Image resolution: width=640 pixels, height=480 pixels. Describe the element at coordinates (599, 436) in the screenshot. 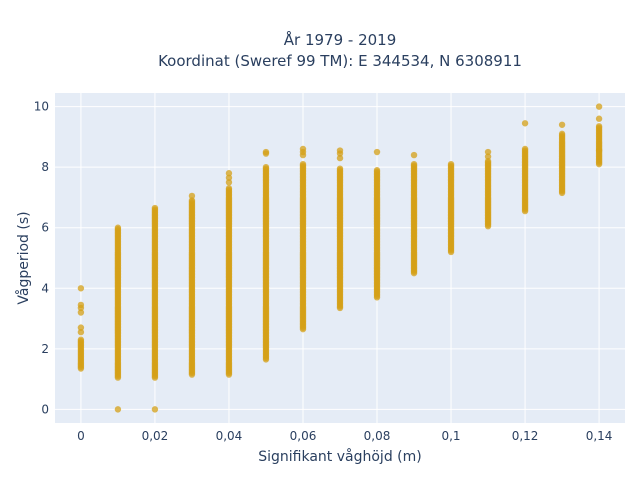

I see `x-tick-label: 0,14` at that location.